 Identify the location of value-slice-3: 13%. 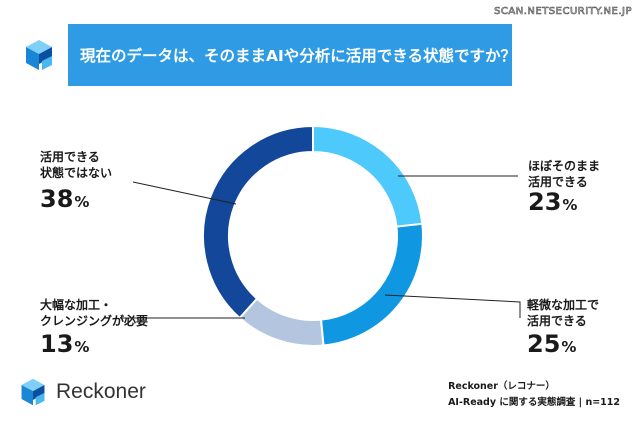
(64, 345).